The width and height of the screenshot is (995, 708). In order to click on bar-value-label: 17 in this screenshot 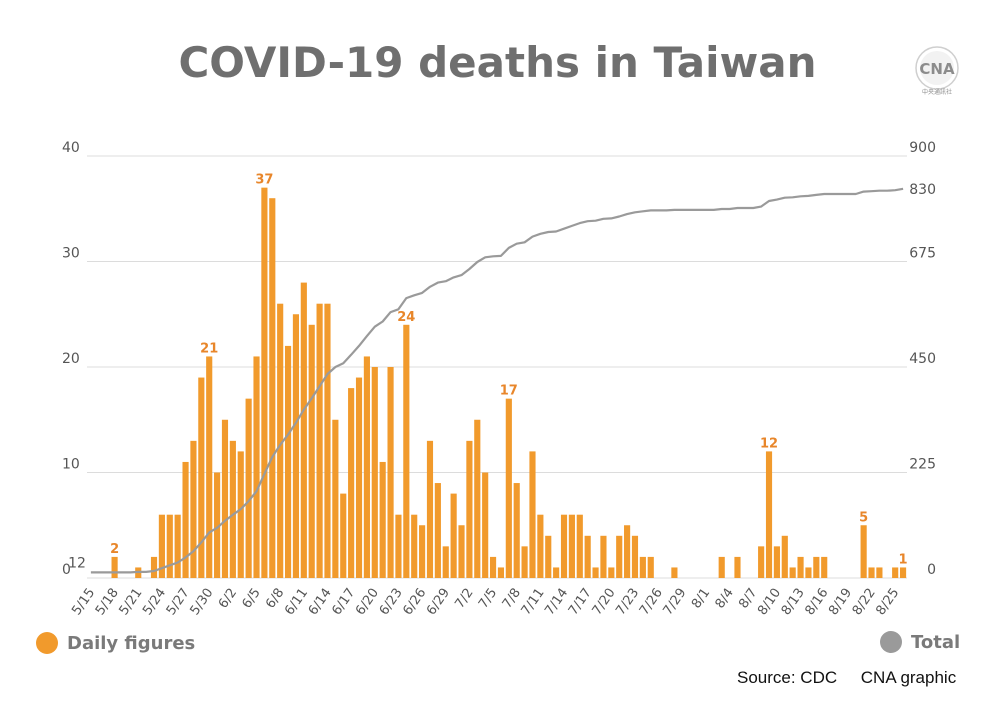, I will do `click(509, 391)`.